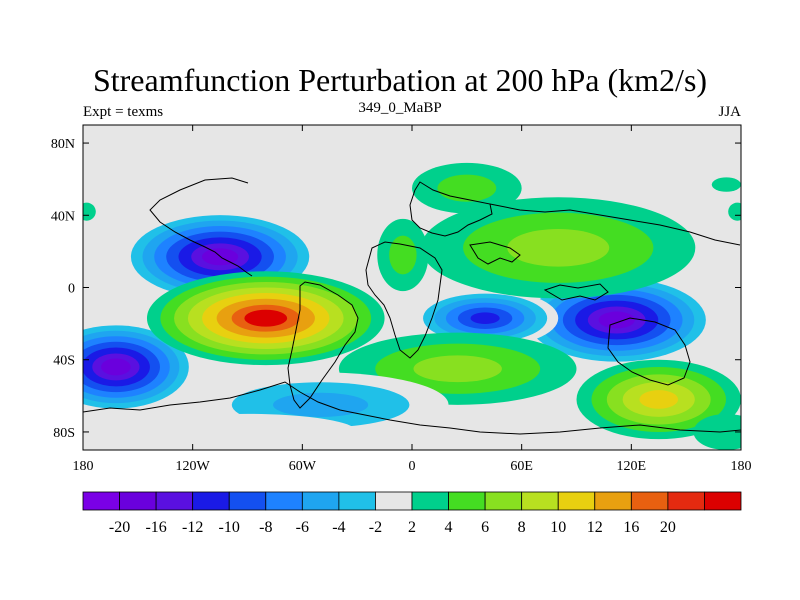 This screenshot has width=800, height=600. What do you see at coordinates (522, 527) in the screenshot?
I see `colorbar-label: 8` at bounding box center [522, 527].